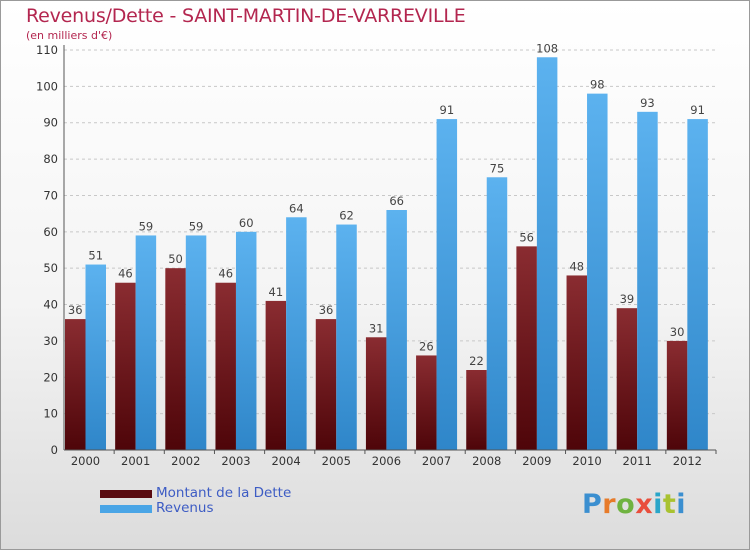  I want to click on x-tick-label: 2009, so click(536, 461).